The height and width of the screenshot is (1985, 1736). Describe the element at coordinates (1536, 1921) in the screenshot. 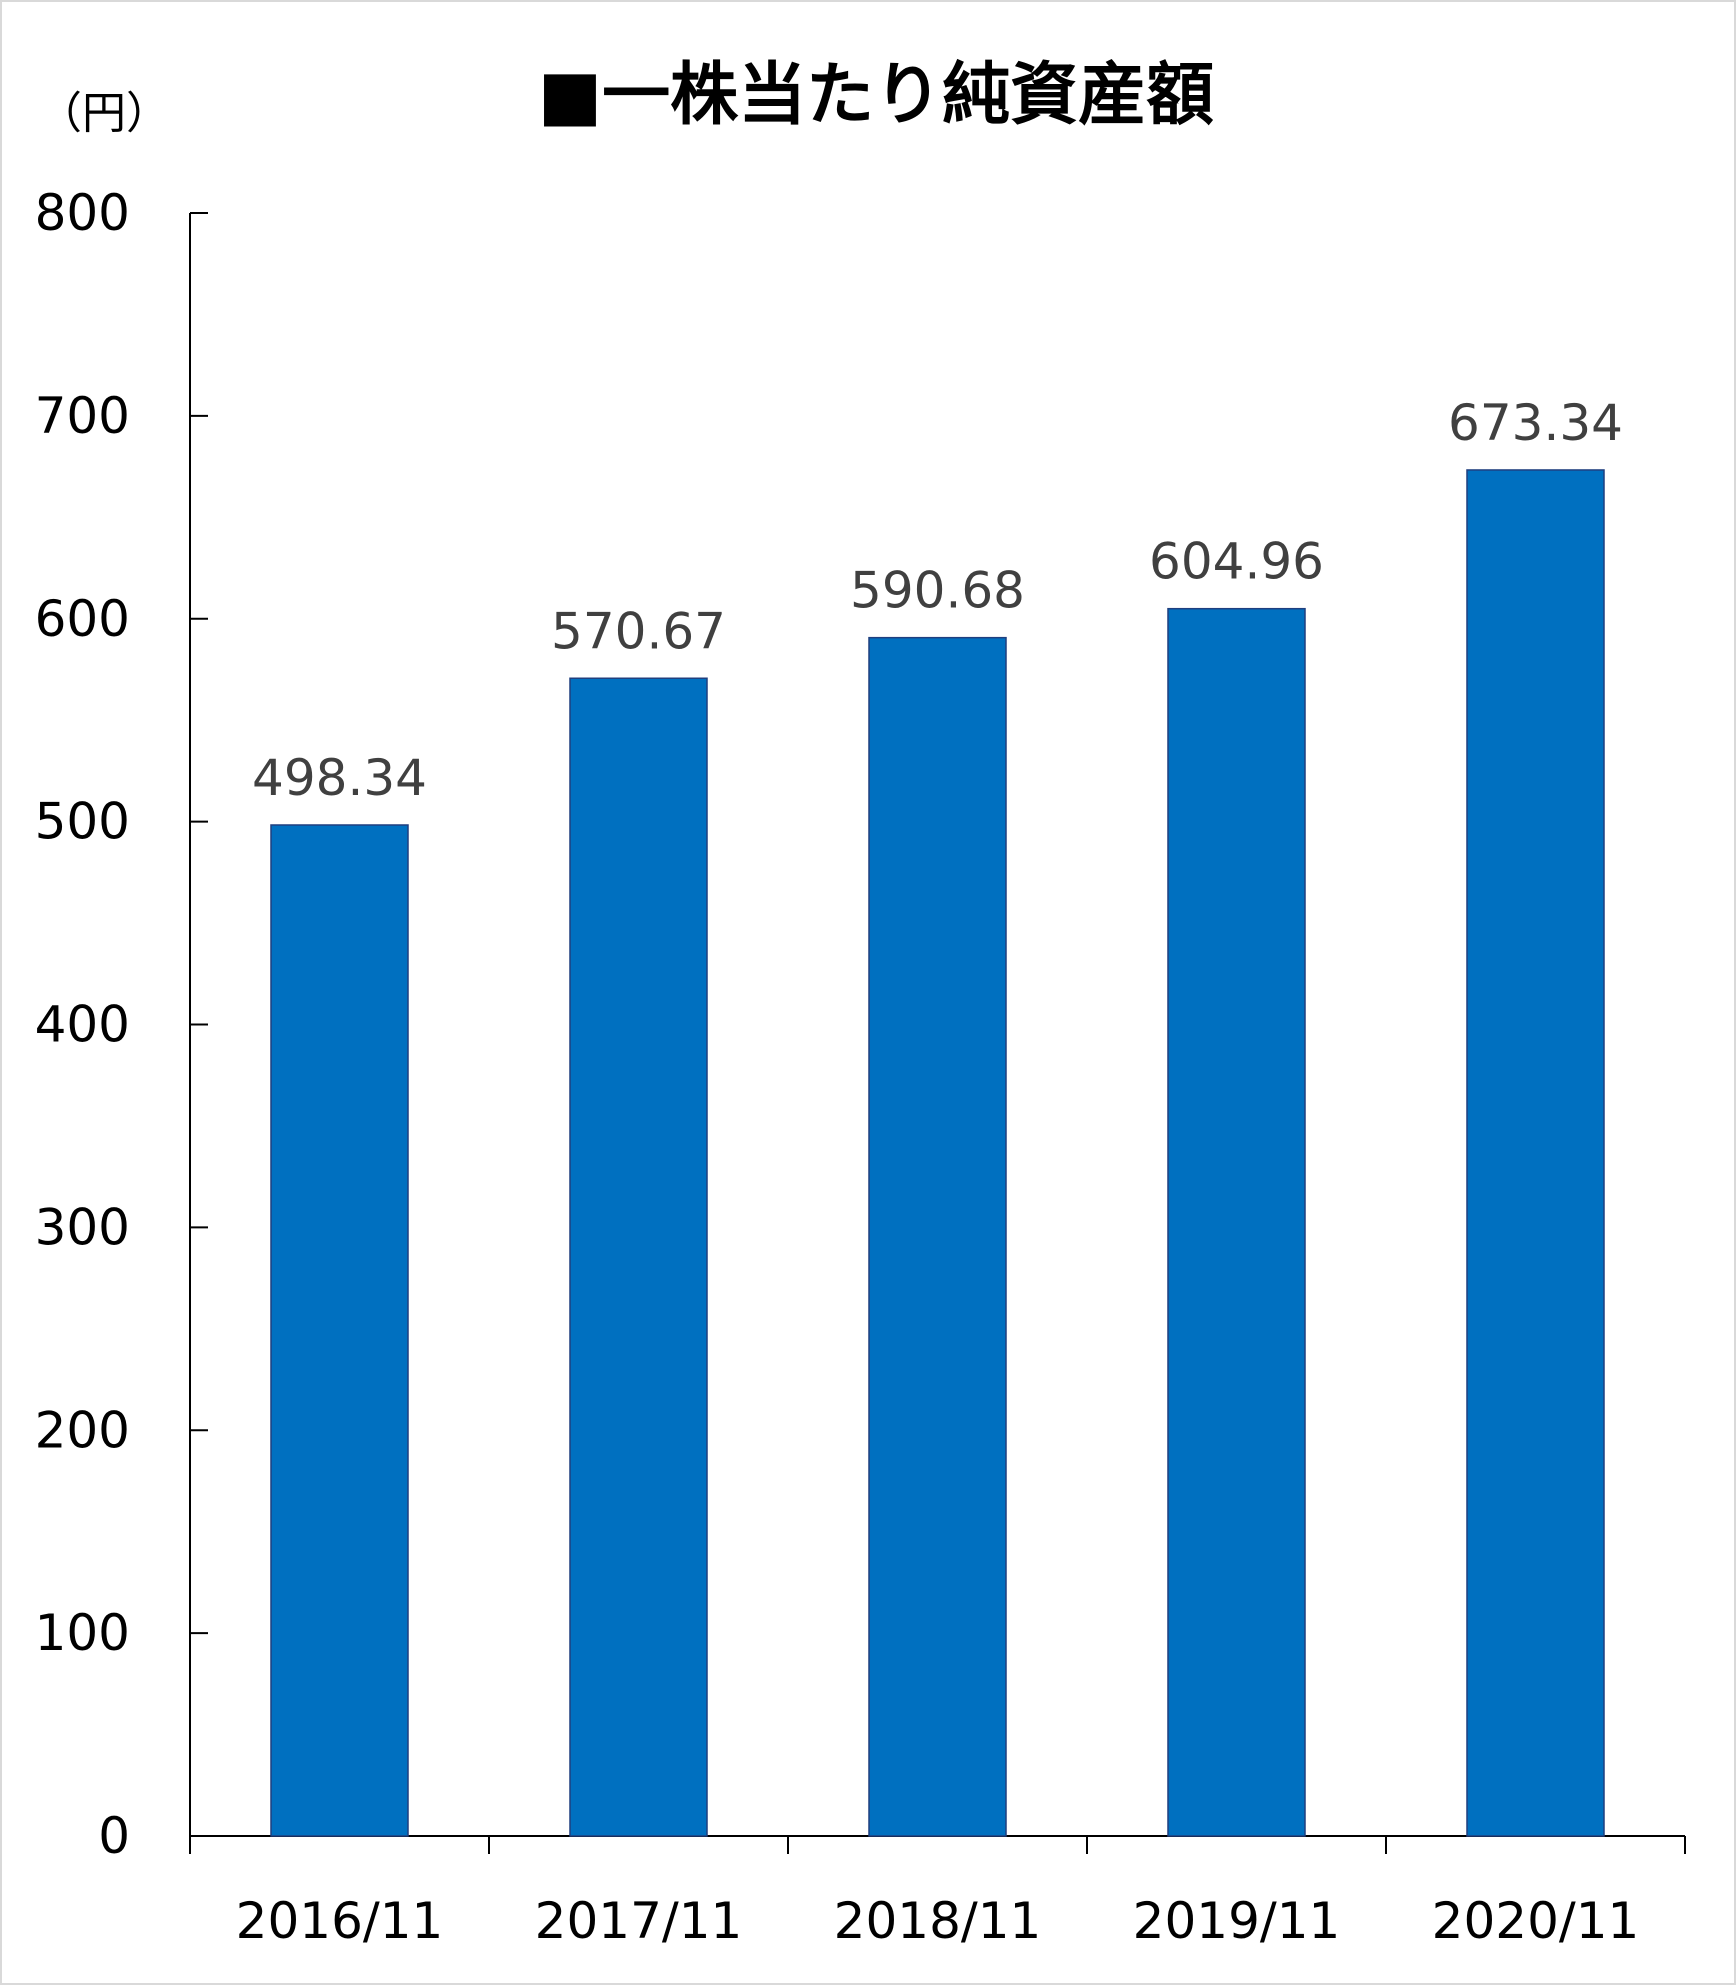

I see `x-tick-label: 2020/11` at that location.